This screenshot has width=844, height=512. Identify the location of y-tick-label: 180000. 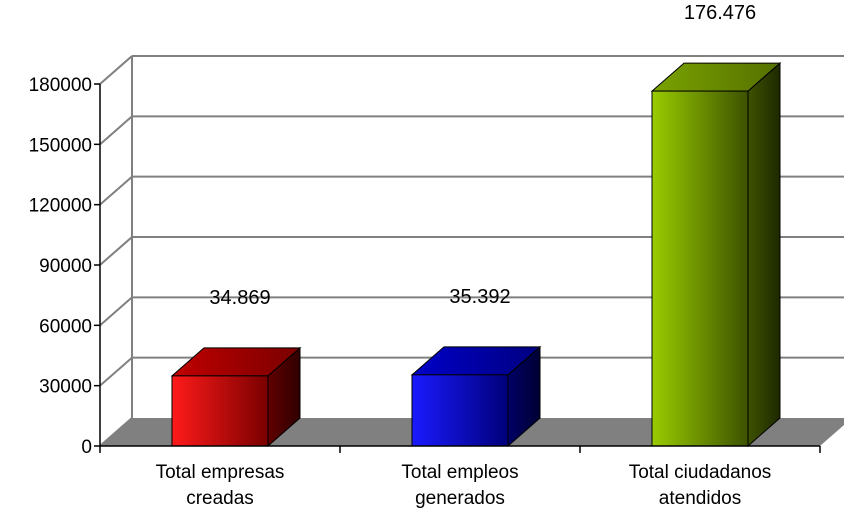
(60, 85).